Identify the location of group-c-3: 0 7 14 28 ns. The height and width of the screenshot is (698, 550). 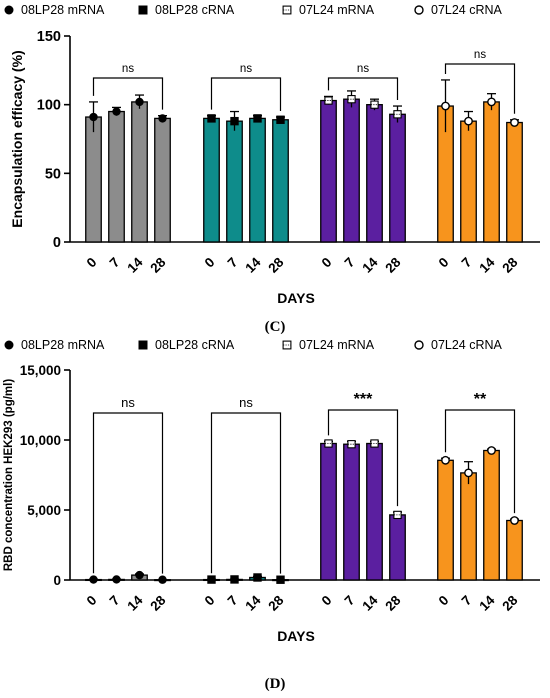
(362, 169).